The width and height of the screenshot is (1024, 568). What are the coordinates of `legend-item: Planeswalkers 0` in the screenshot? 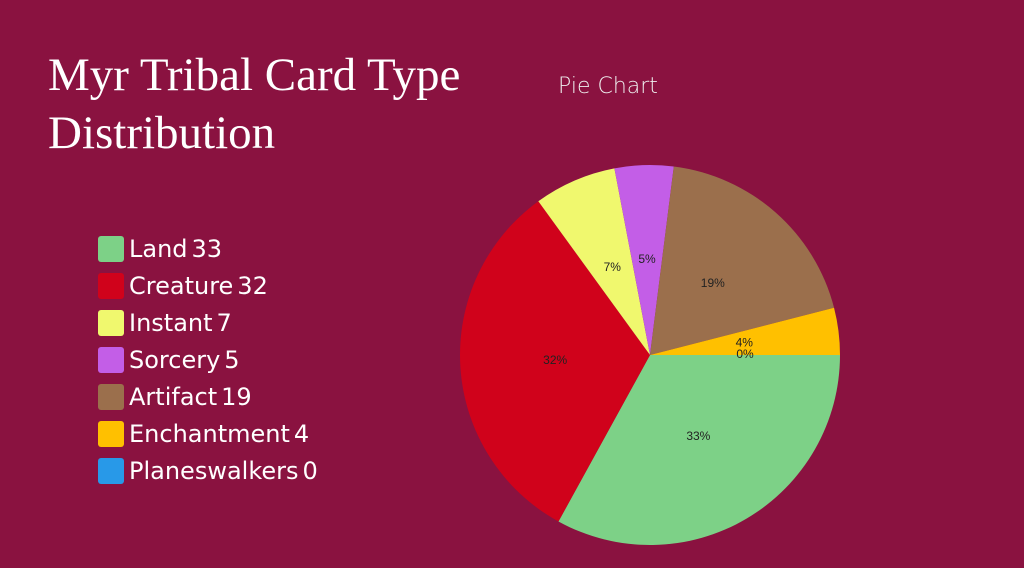 It's located at (208, 470).